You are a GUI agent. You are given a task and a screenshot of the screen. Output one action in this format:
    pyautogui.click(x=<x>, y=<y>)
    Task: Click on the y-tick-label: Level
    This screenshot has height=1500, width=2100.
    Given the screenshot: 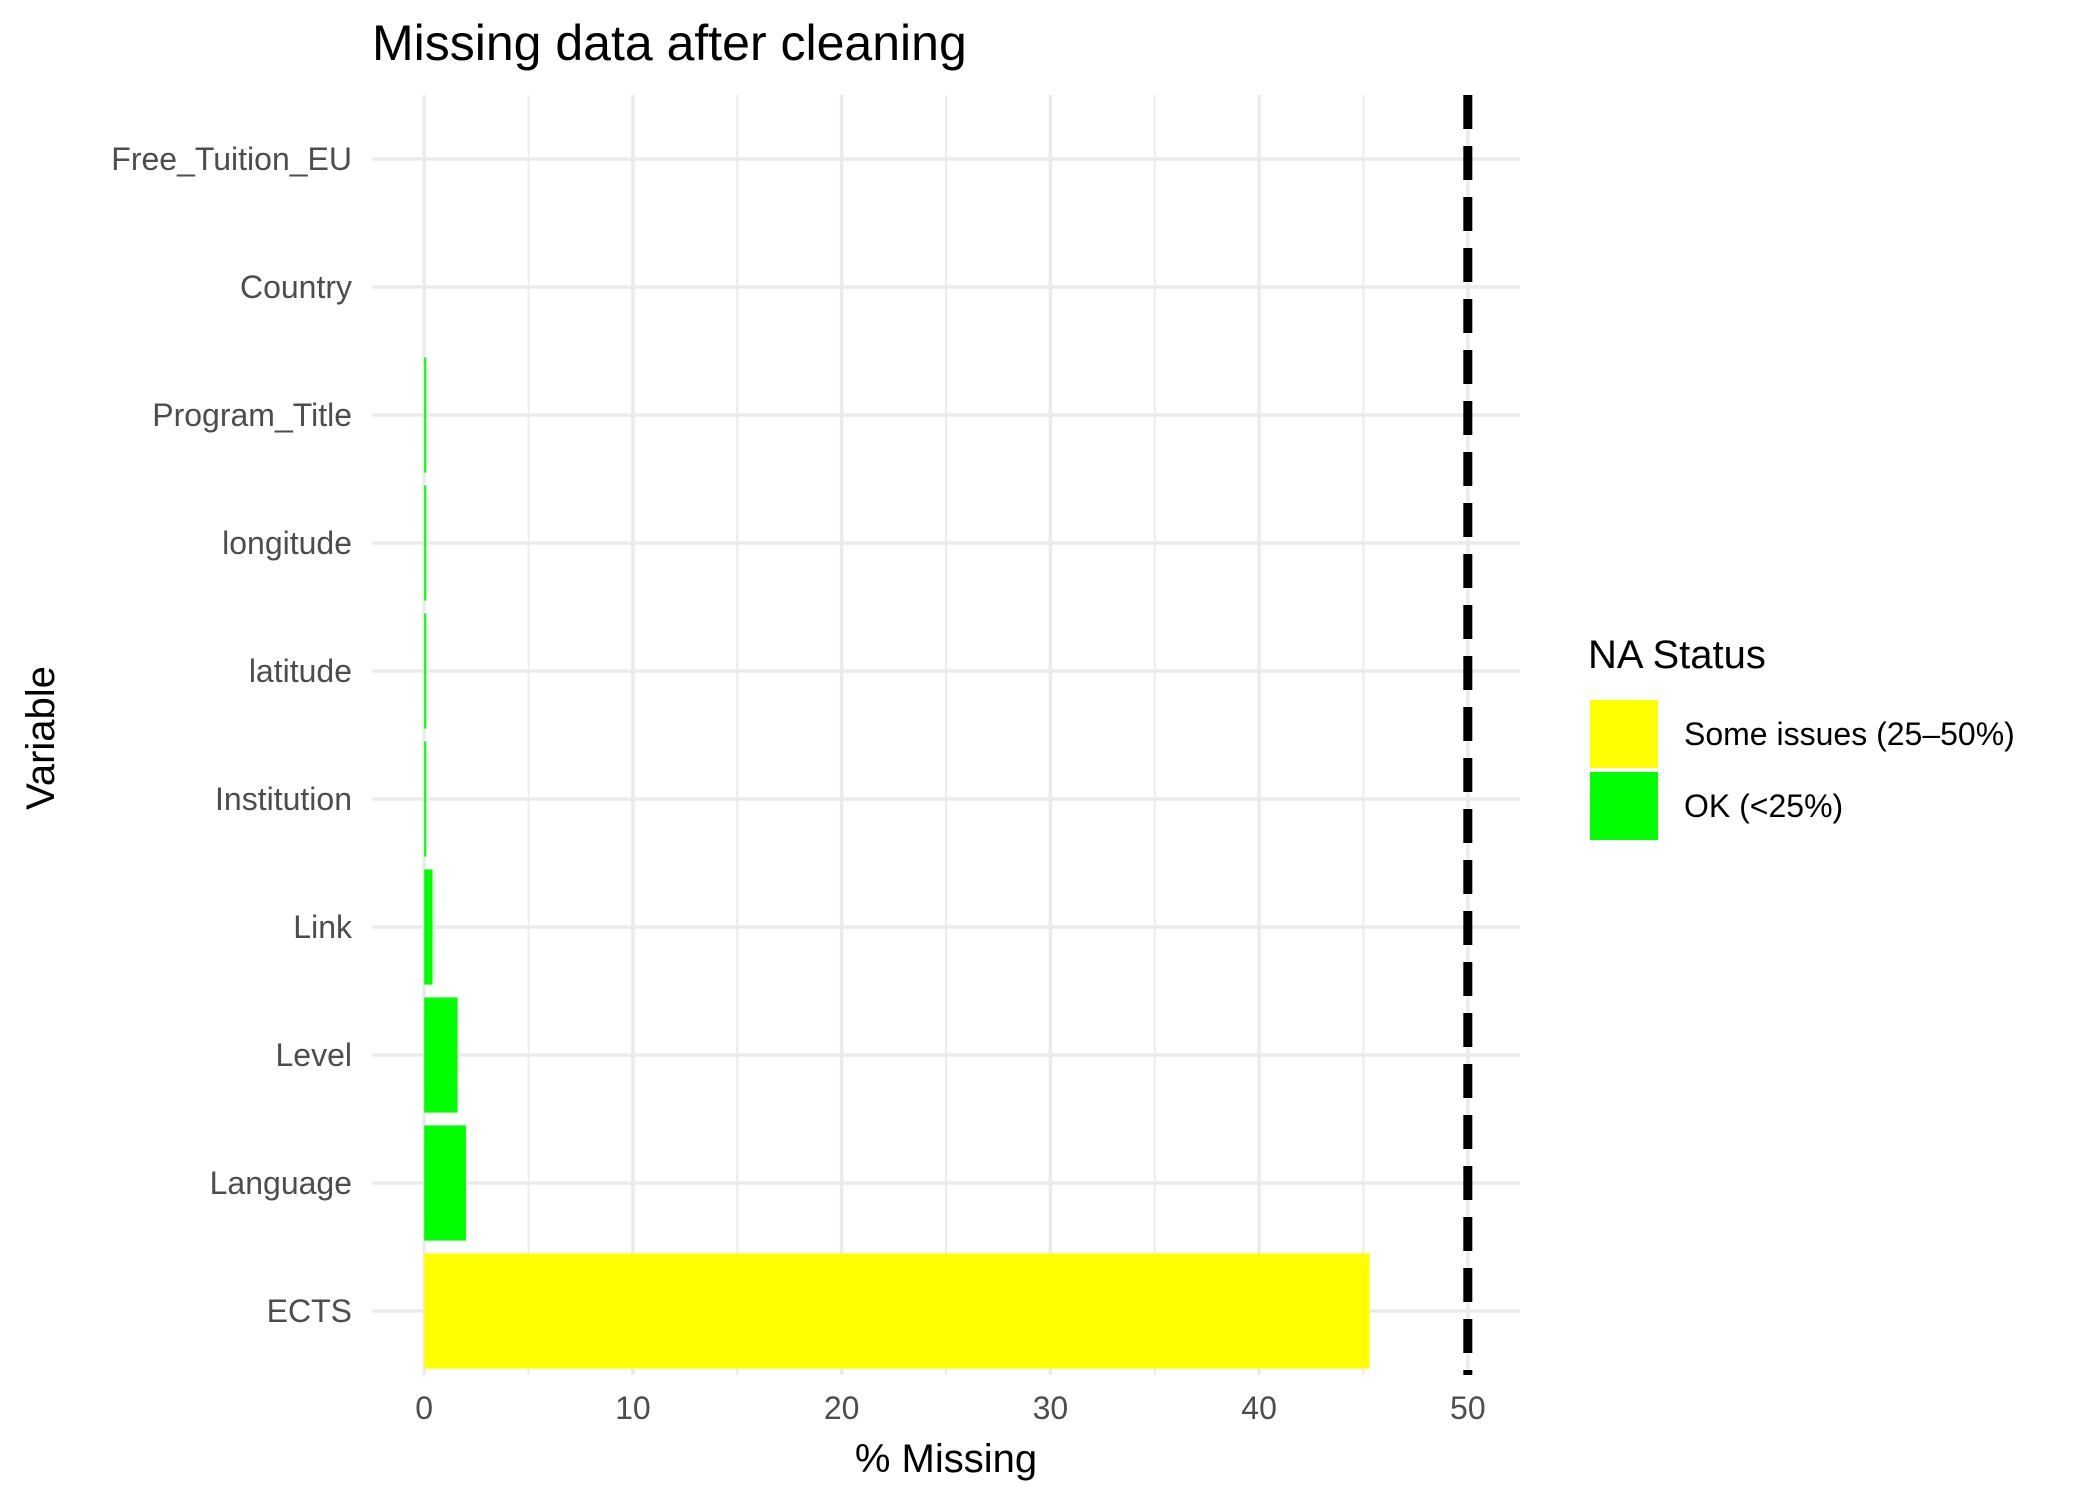 What is the action you would take?
    pyautogui.click(x=314, y=1055)
    